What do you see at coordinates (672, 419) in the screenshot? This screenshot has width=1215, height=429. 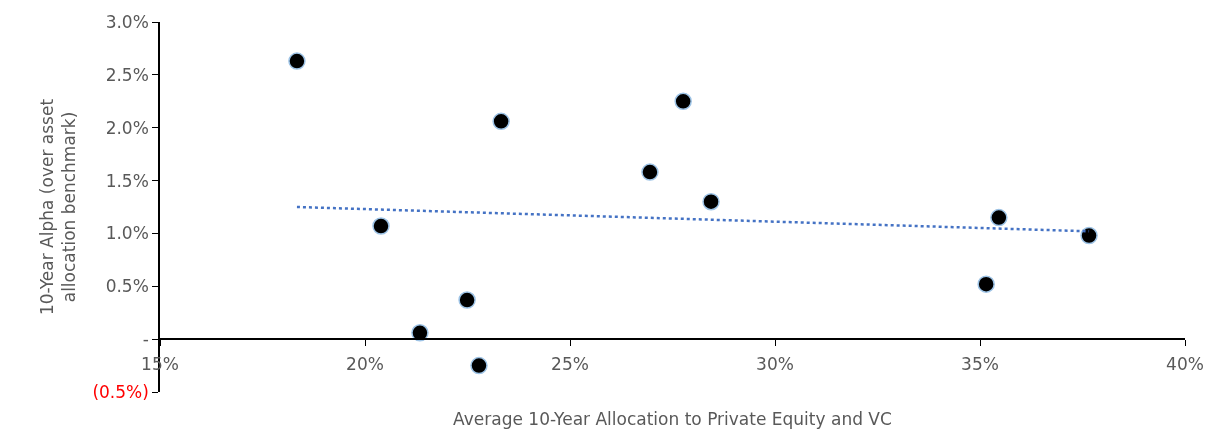 I see `x-axis-title: Average 10-Year Allocation to Private Equity and VC` at bounding box center [672, 419].